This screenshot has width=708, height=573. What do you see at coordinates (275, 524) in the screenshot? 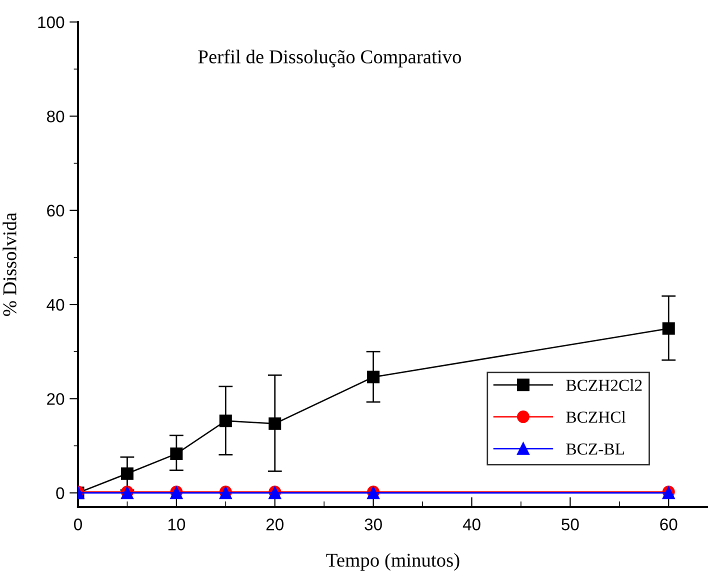
I see `x-tick-label: 20` at bounding box center [275, 524].